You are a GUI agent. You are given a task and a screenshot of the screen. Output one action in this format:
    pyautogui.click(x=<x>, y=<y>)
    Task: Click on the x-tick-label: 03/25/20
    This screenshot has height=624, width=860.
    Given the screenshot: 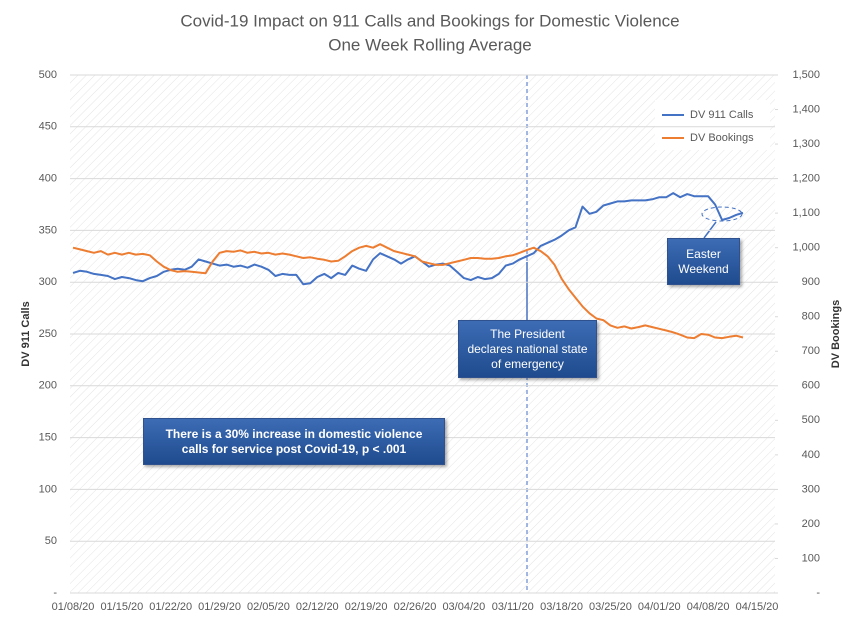 What is the action you would take?
    pyautogui.click(x=610, y=607)
    